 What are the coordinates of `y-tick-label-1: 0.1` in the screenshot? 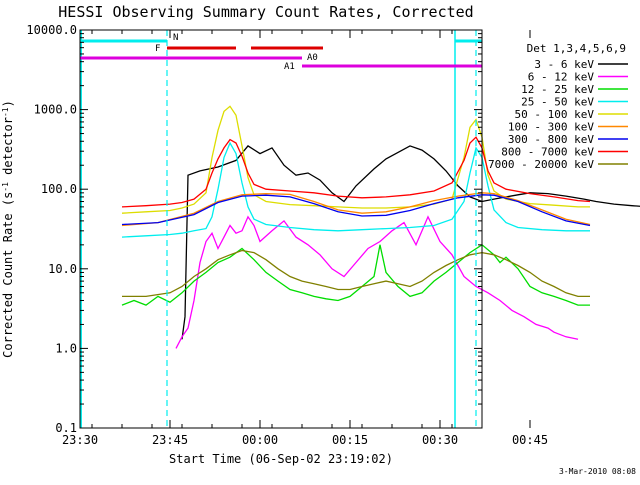 It's located at (66, 428).